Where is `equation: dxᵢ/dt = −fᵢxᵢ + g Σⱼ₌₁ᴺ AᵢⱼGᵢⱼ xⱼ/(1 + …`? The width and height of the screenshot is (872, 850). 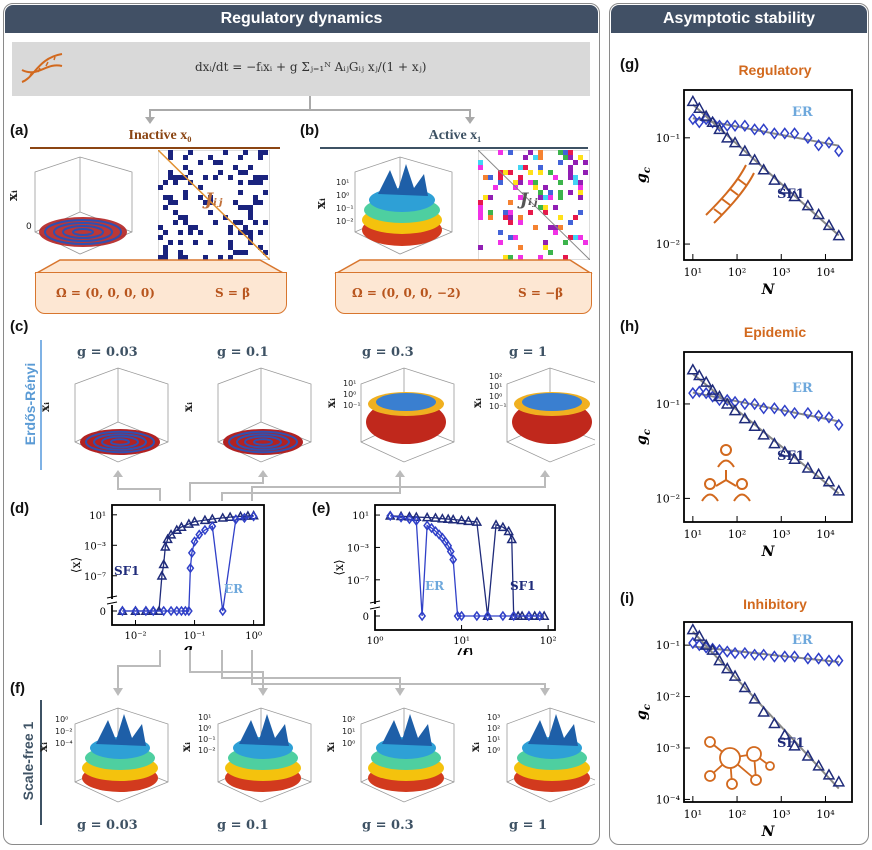
equation: dxᵢ/dt = −fᵢxᵢ + g Σⱼ₌₁ᴺ AᵢⱼGᵢⱼ xⱼ/(1 + … is located at coordinates (310, 67).